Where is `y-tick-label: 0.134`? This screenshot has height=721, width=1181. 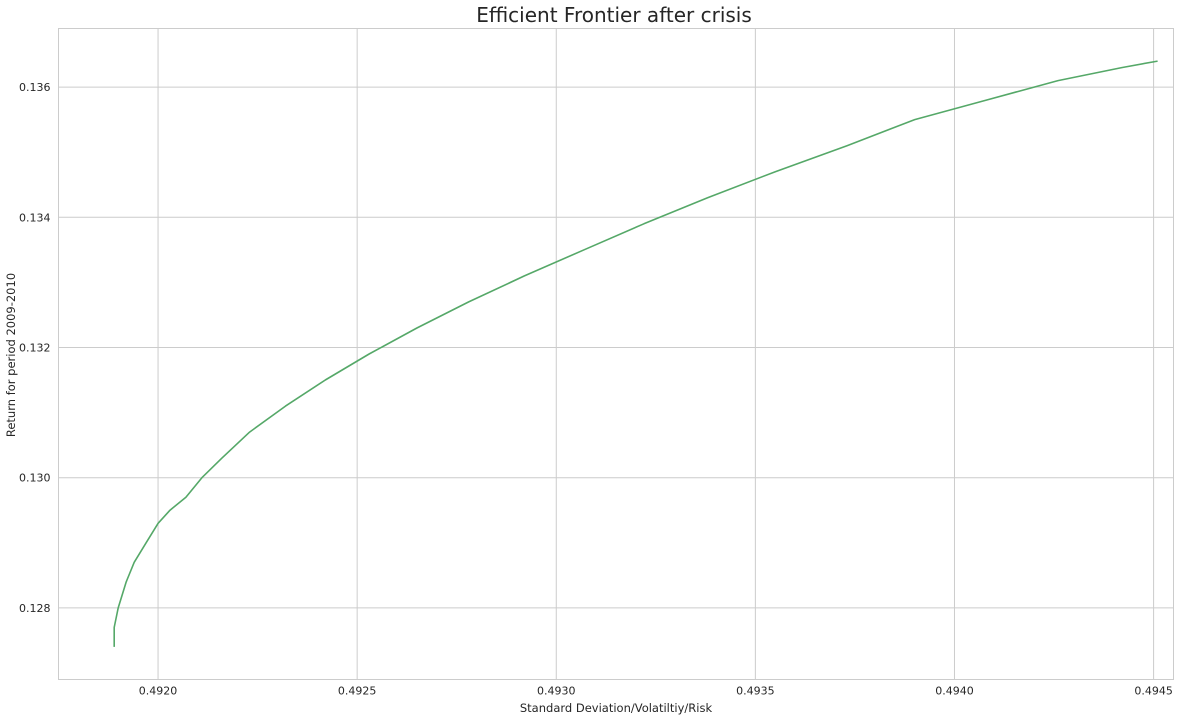 y-tick-label: 0.134 is located at coordinates (35, 217).